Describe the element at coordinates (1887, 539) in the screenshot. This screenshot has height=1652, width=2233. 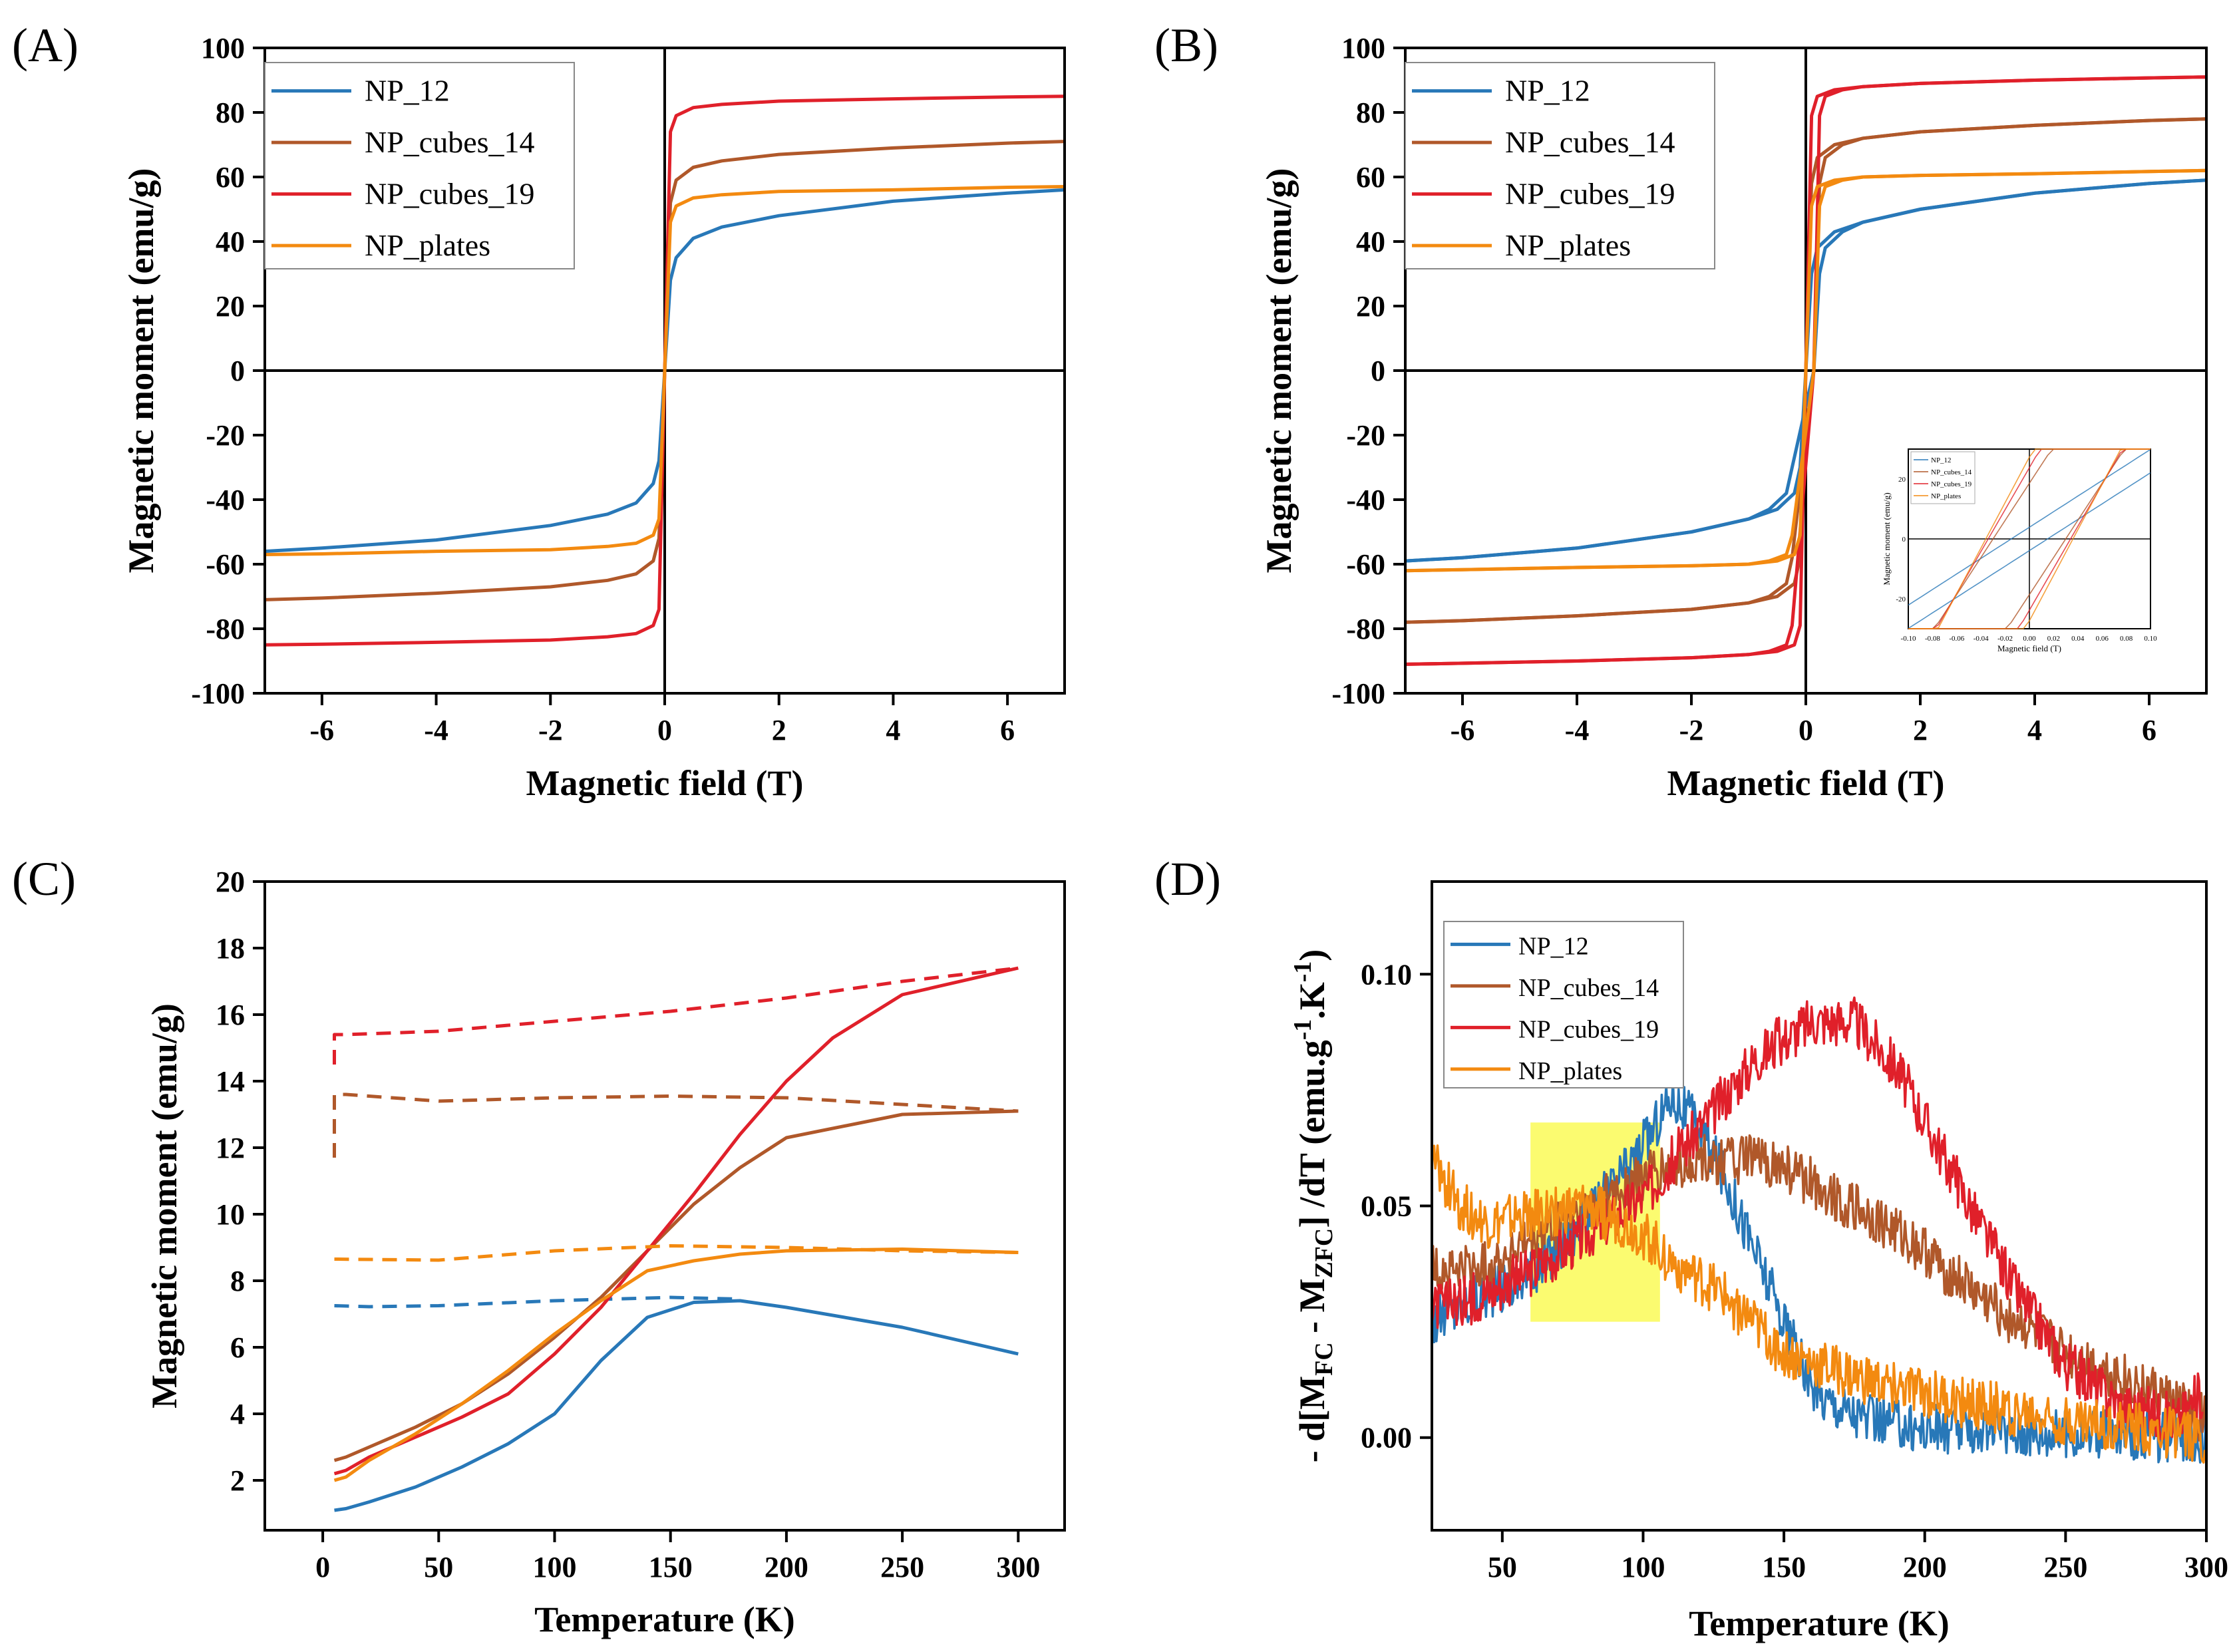
I see `inset-y-axis-title: Magnetic moment (emu/g)` at that location.